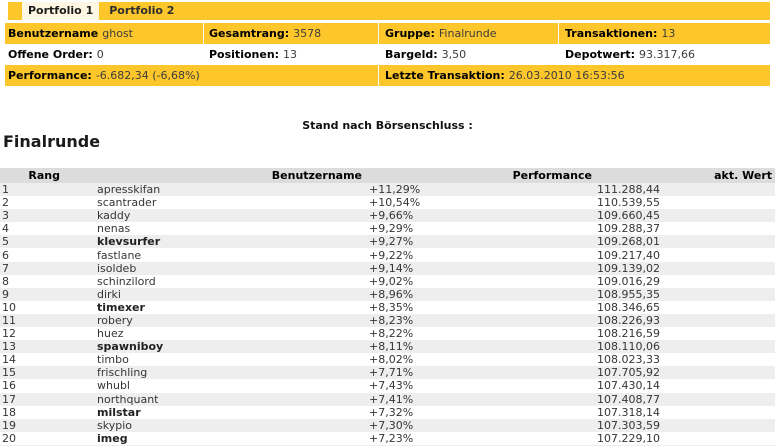 The width and height of the screenshot is (775, 446). I want to click on username-cell: isoldeb, so click(117, 268).